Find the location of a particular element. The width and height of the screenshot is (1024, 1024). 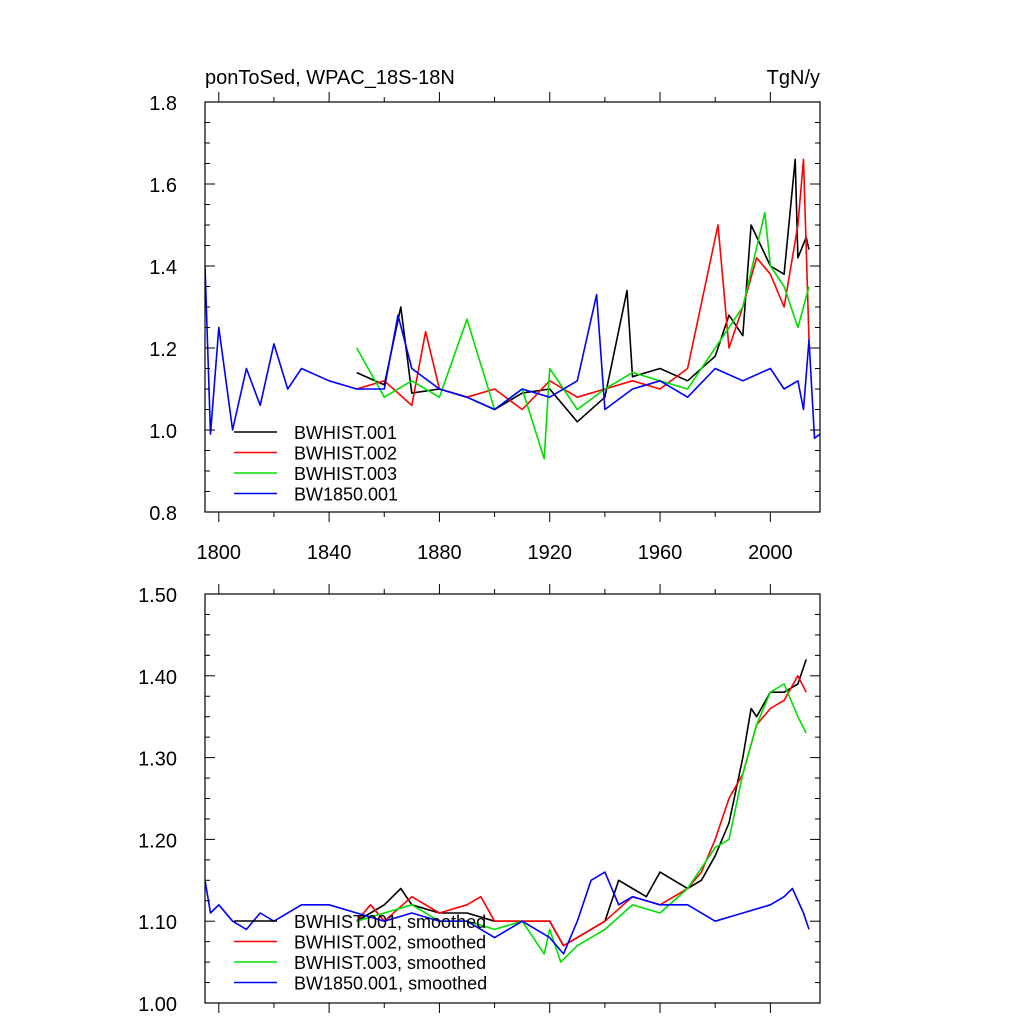

units-label: TgN/y is located at coordinates (793, 78).